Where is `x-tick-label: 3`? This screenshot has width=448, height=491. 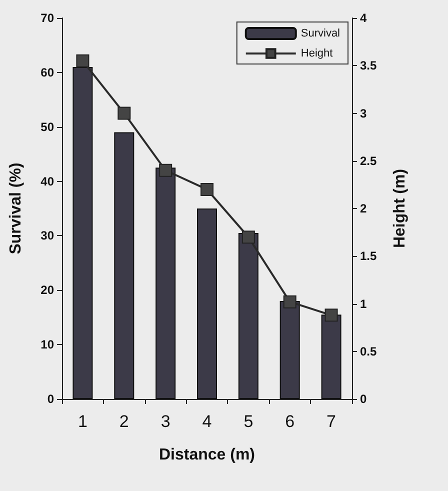 x-tick-label: 3 is located at coordinates (165, 421).